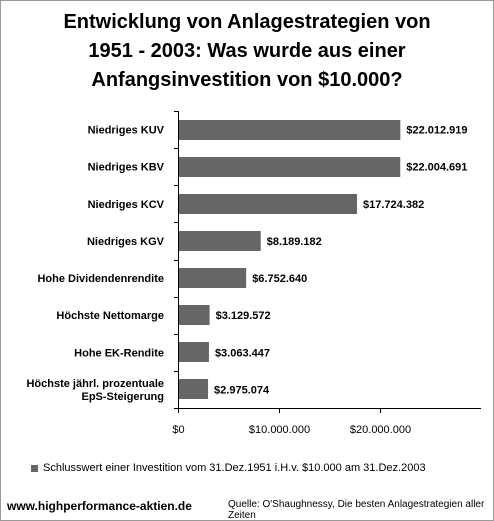  Describe the element at coordinates (34, 468) in the screenshot. I see `legend-swatch` at that location.